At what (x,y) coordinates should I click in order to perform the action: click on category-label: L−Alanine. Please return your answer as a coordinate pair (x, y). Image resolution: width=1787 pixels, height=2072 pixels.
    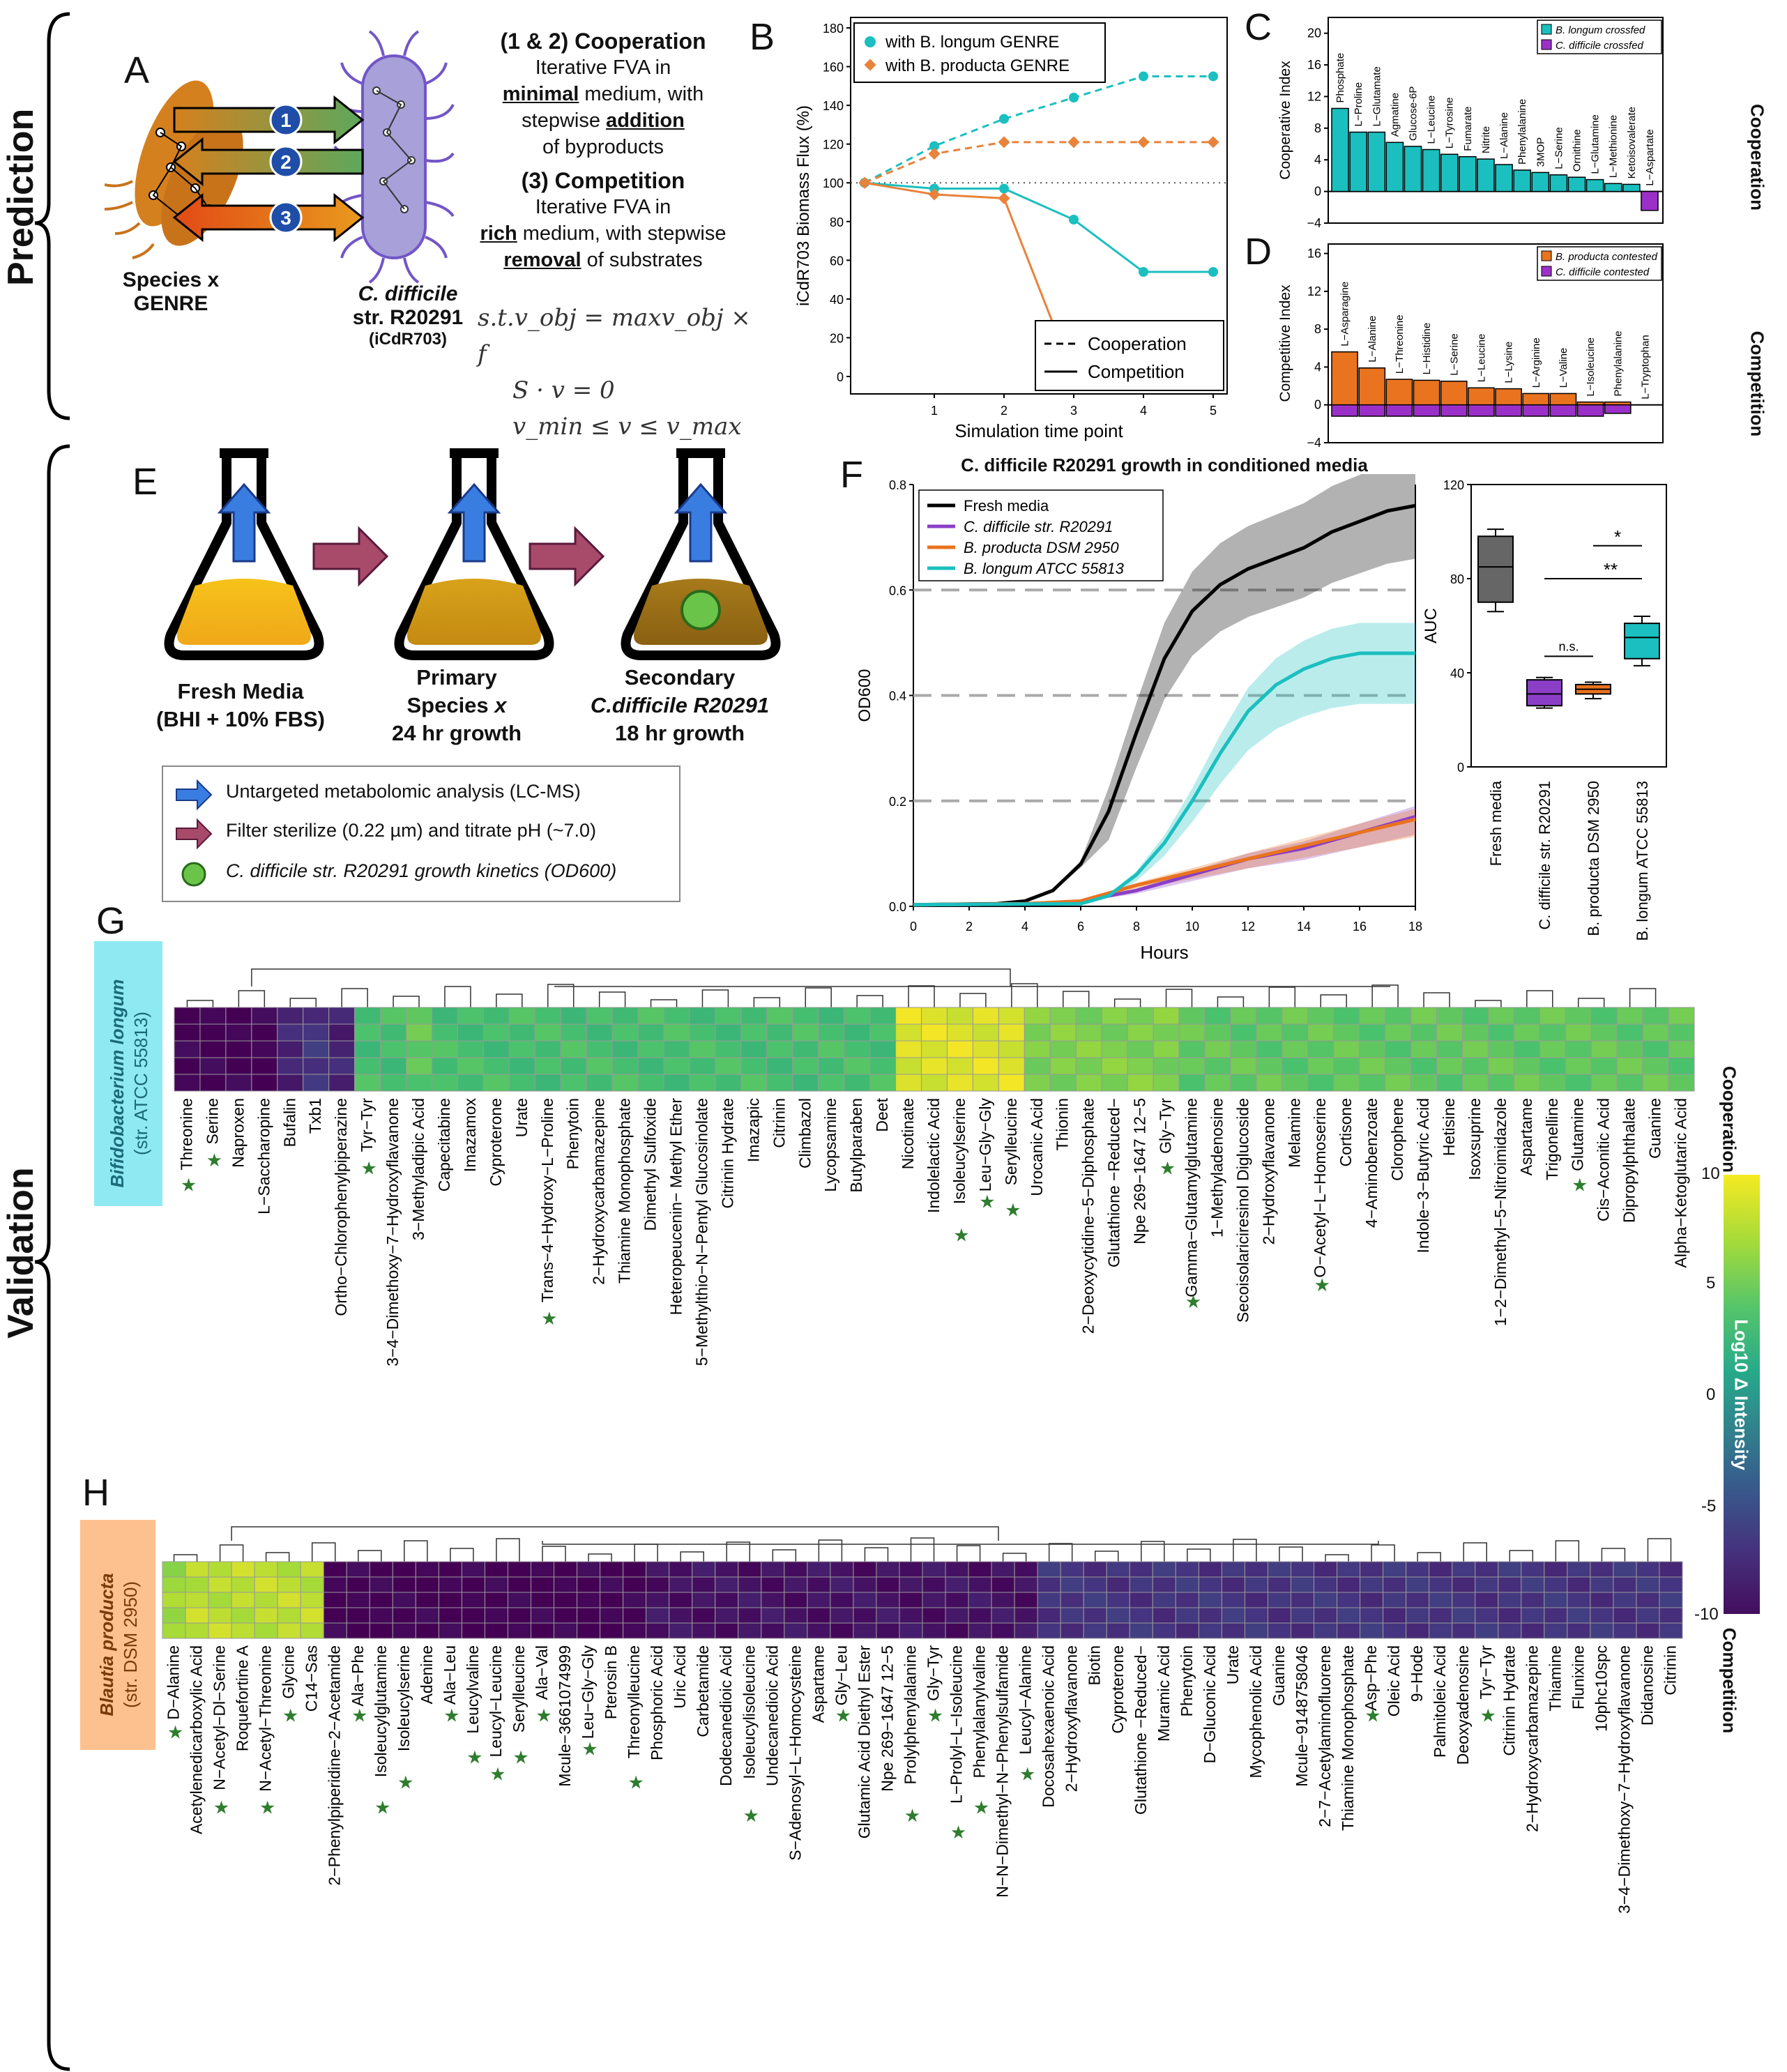
    Looking at the image, I should click on (1504, 135).